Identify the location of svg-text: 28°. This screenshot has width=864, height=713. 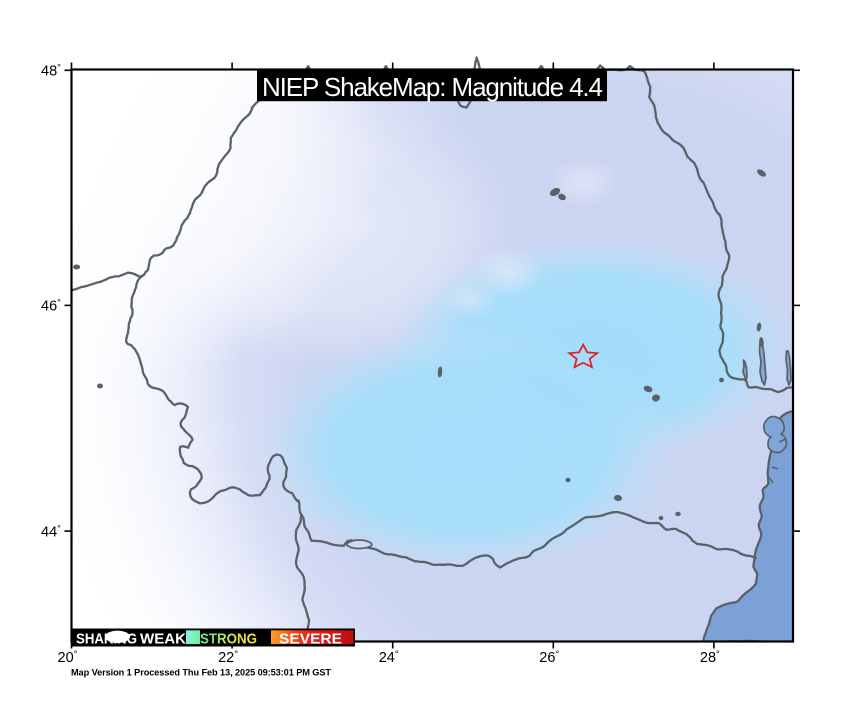
(710, 657).